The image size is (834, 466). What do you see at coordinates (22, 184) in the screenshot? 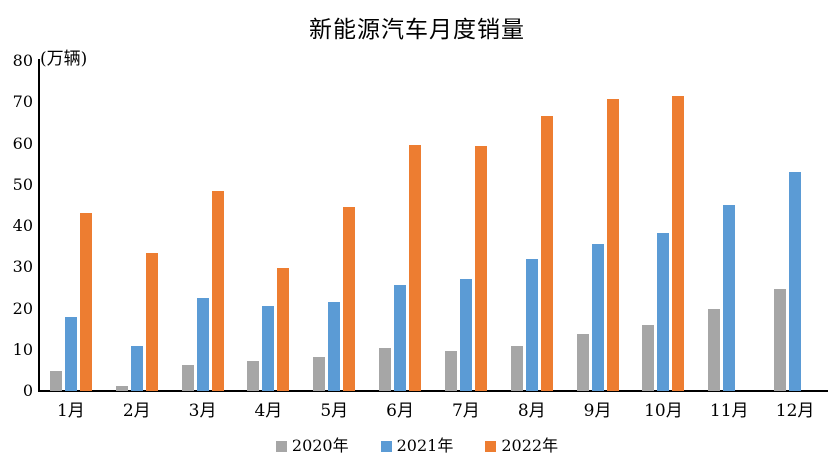
I see `y-tick-label: 50` at bounding box center [22, 184].